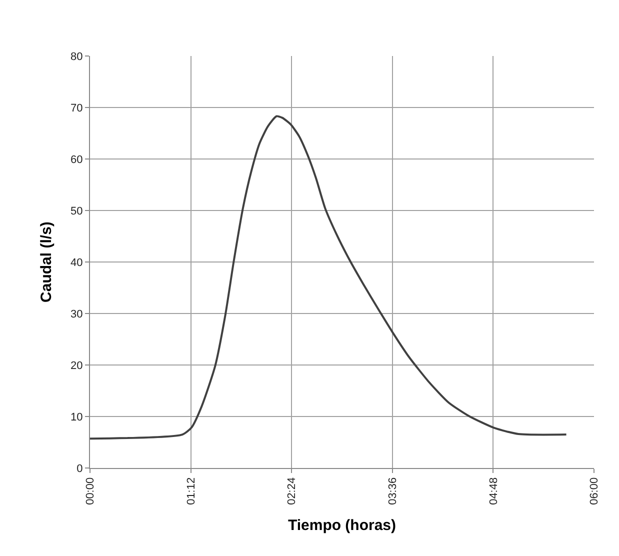  Describe the element at coordinates (76, 262) in the screenshot. I see `y-tick-label: 40` at that location.